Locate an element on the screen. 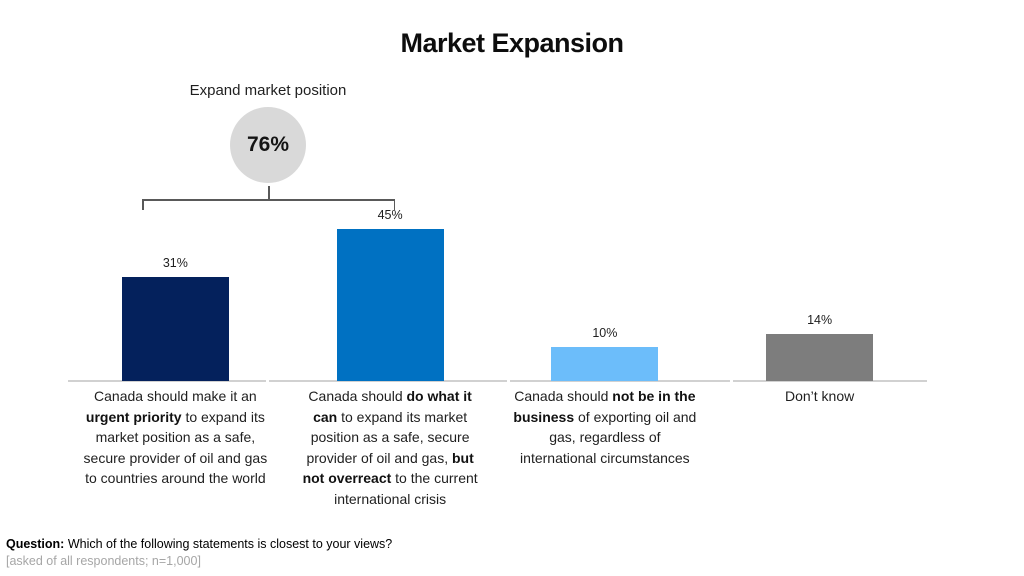 This screenshot has height=576, width=1024. annotation-label: Expand market position is located at coordinates (268, 90).